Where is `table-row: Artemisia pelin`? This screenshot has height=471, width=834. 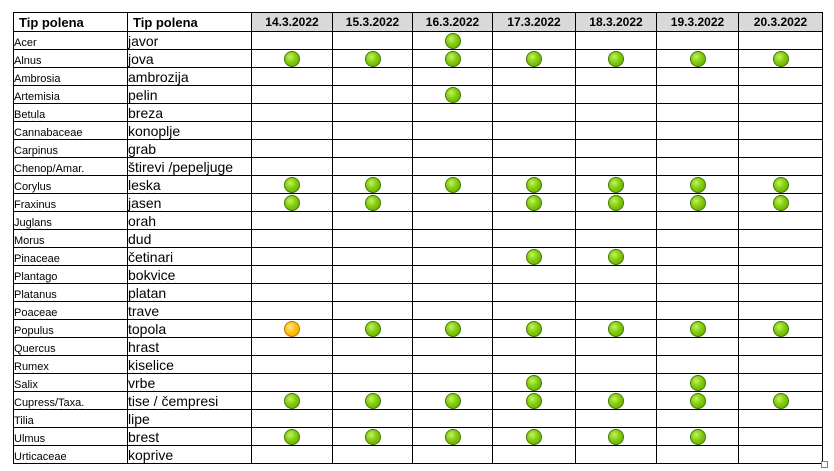 table-row: Artemisia pelin is located at coordinates (418, 94).